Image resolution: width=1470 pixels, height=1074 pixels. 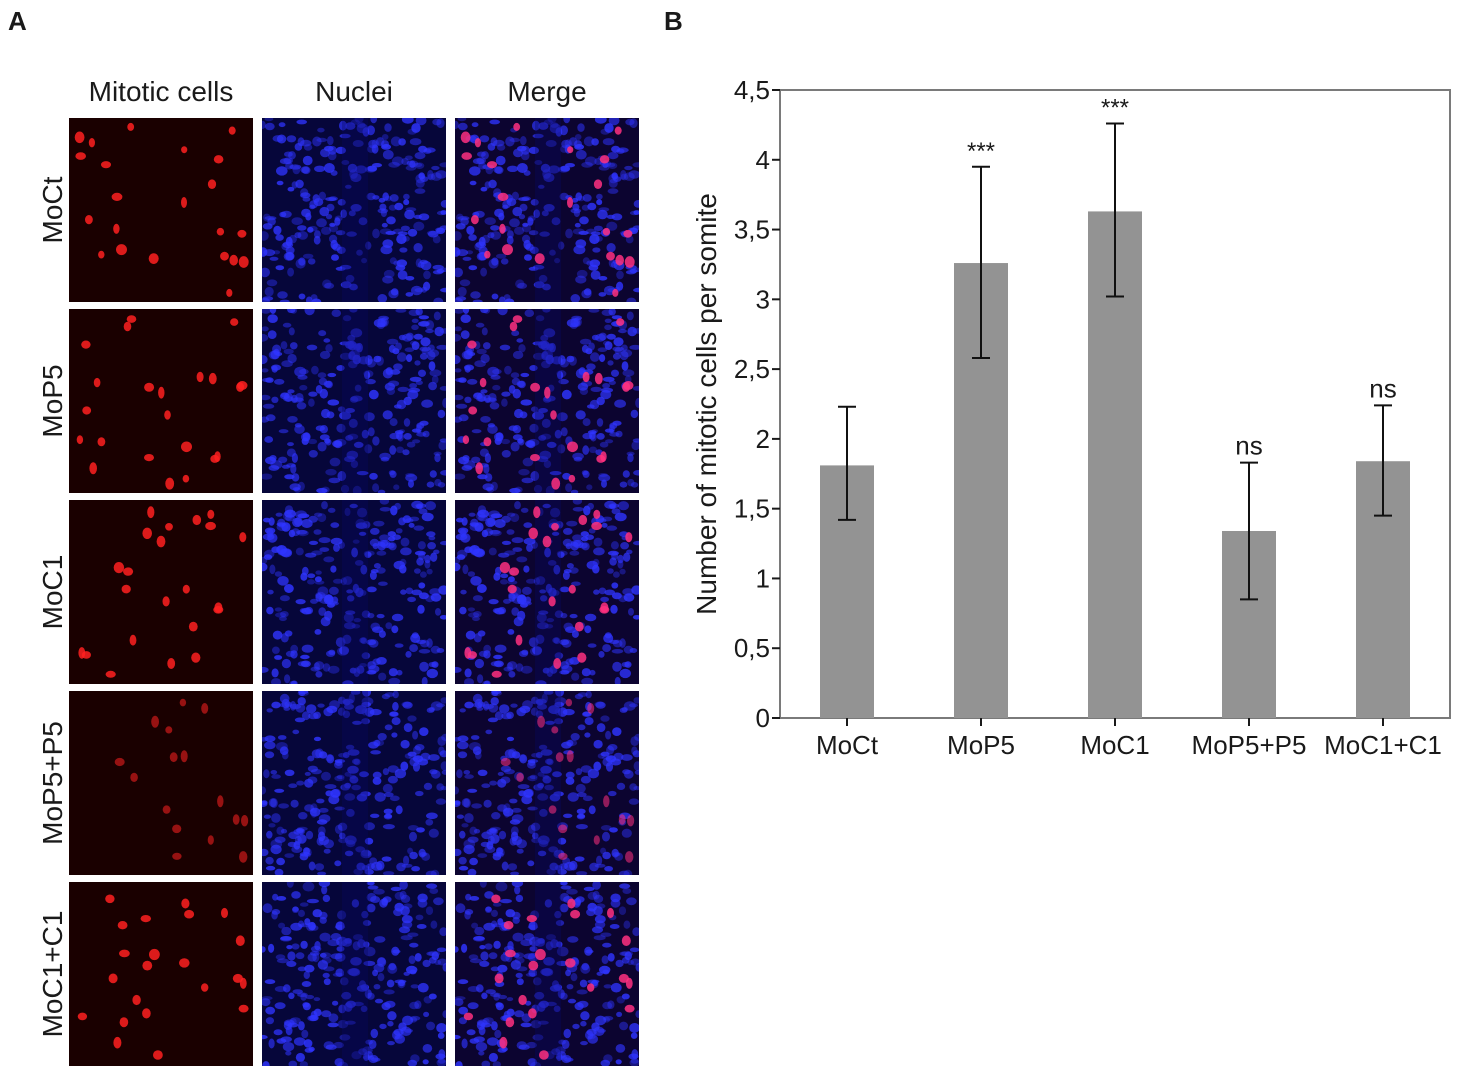 What do you see at coordinates (763, 439) in the screenshot?
I see `y-tick-label: 2` at bounding box center [763, 439].